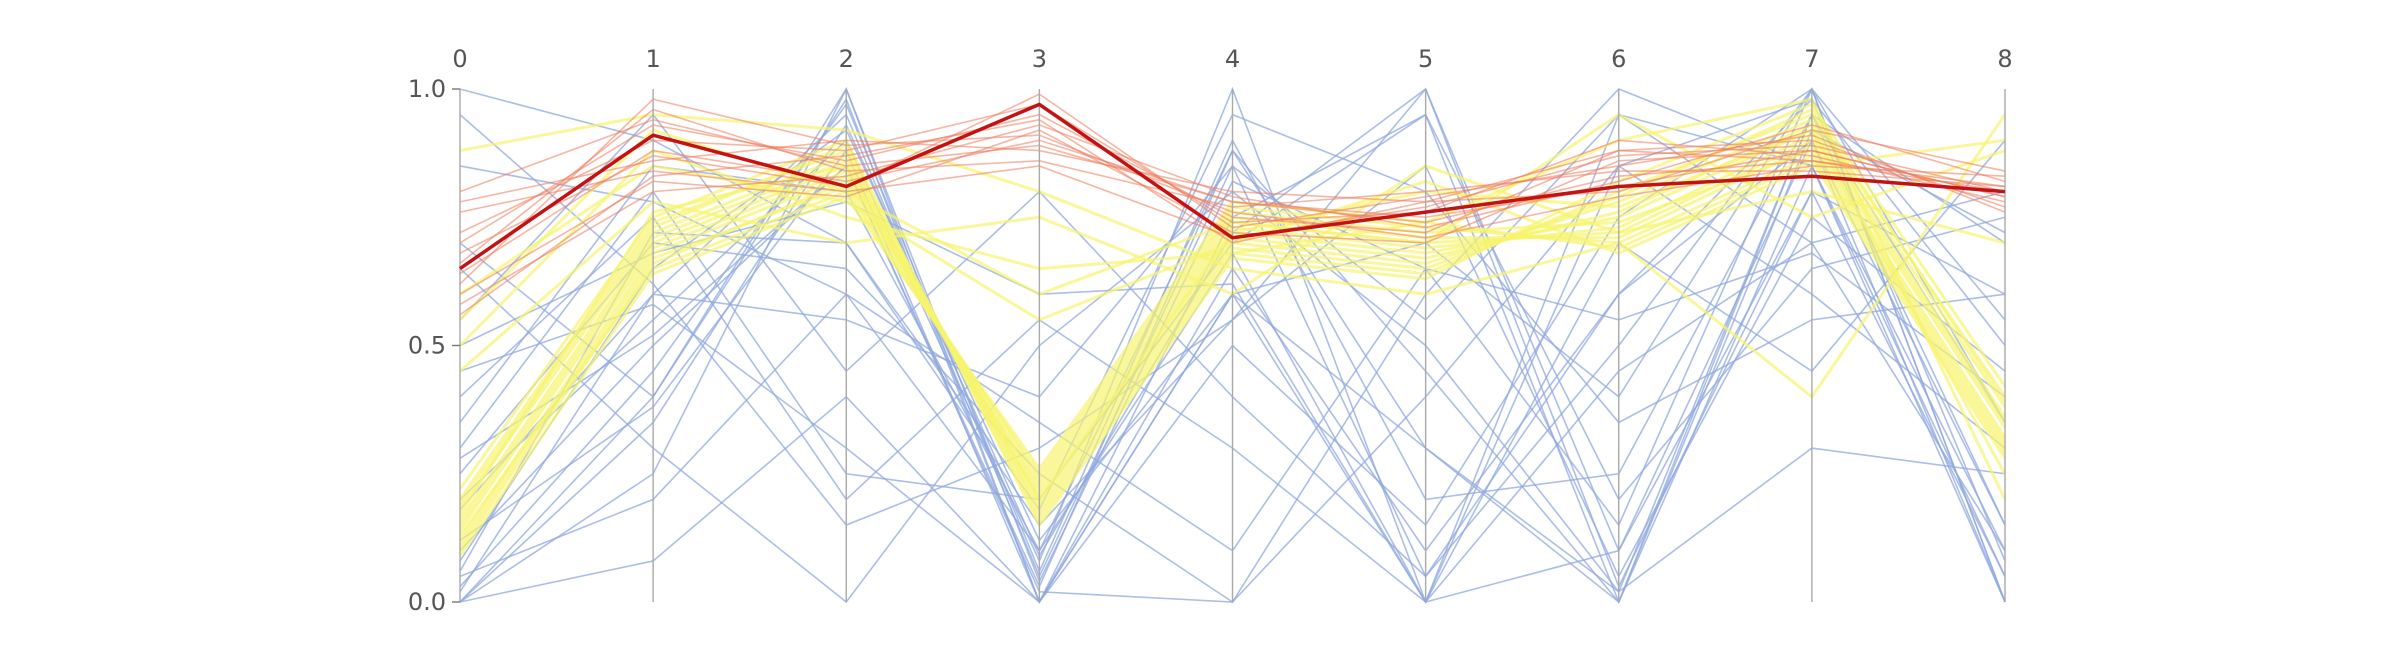 Image resolution: width=2400 pixels, height=648 pixels. I want to click on ytick-label-0.5: 0.5, so click(427, 346).